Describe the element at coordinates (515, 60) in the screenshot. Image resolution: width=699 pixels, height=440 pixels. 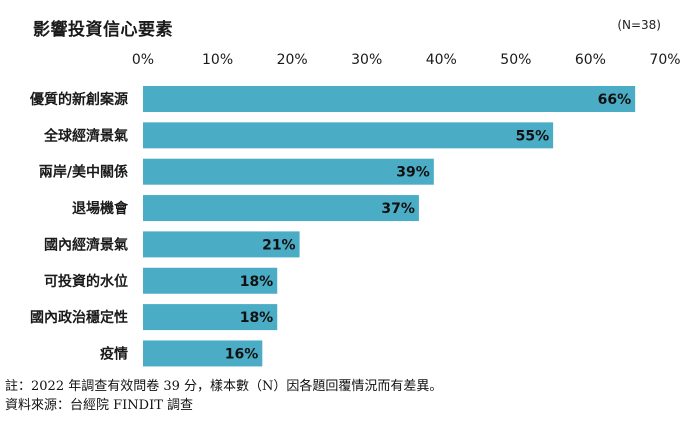
I see `x-tick-label: 50%` at that location.